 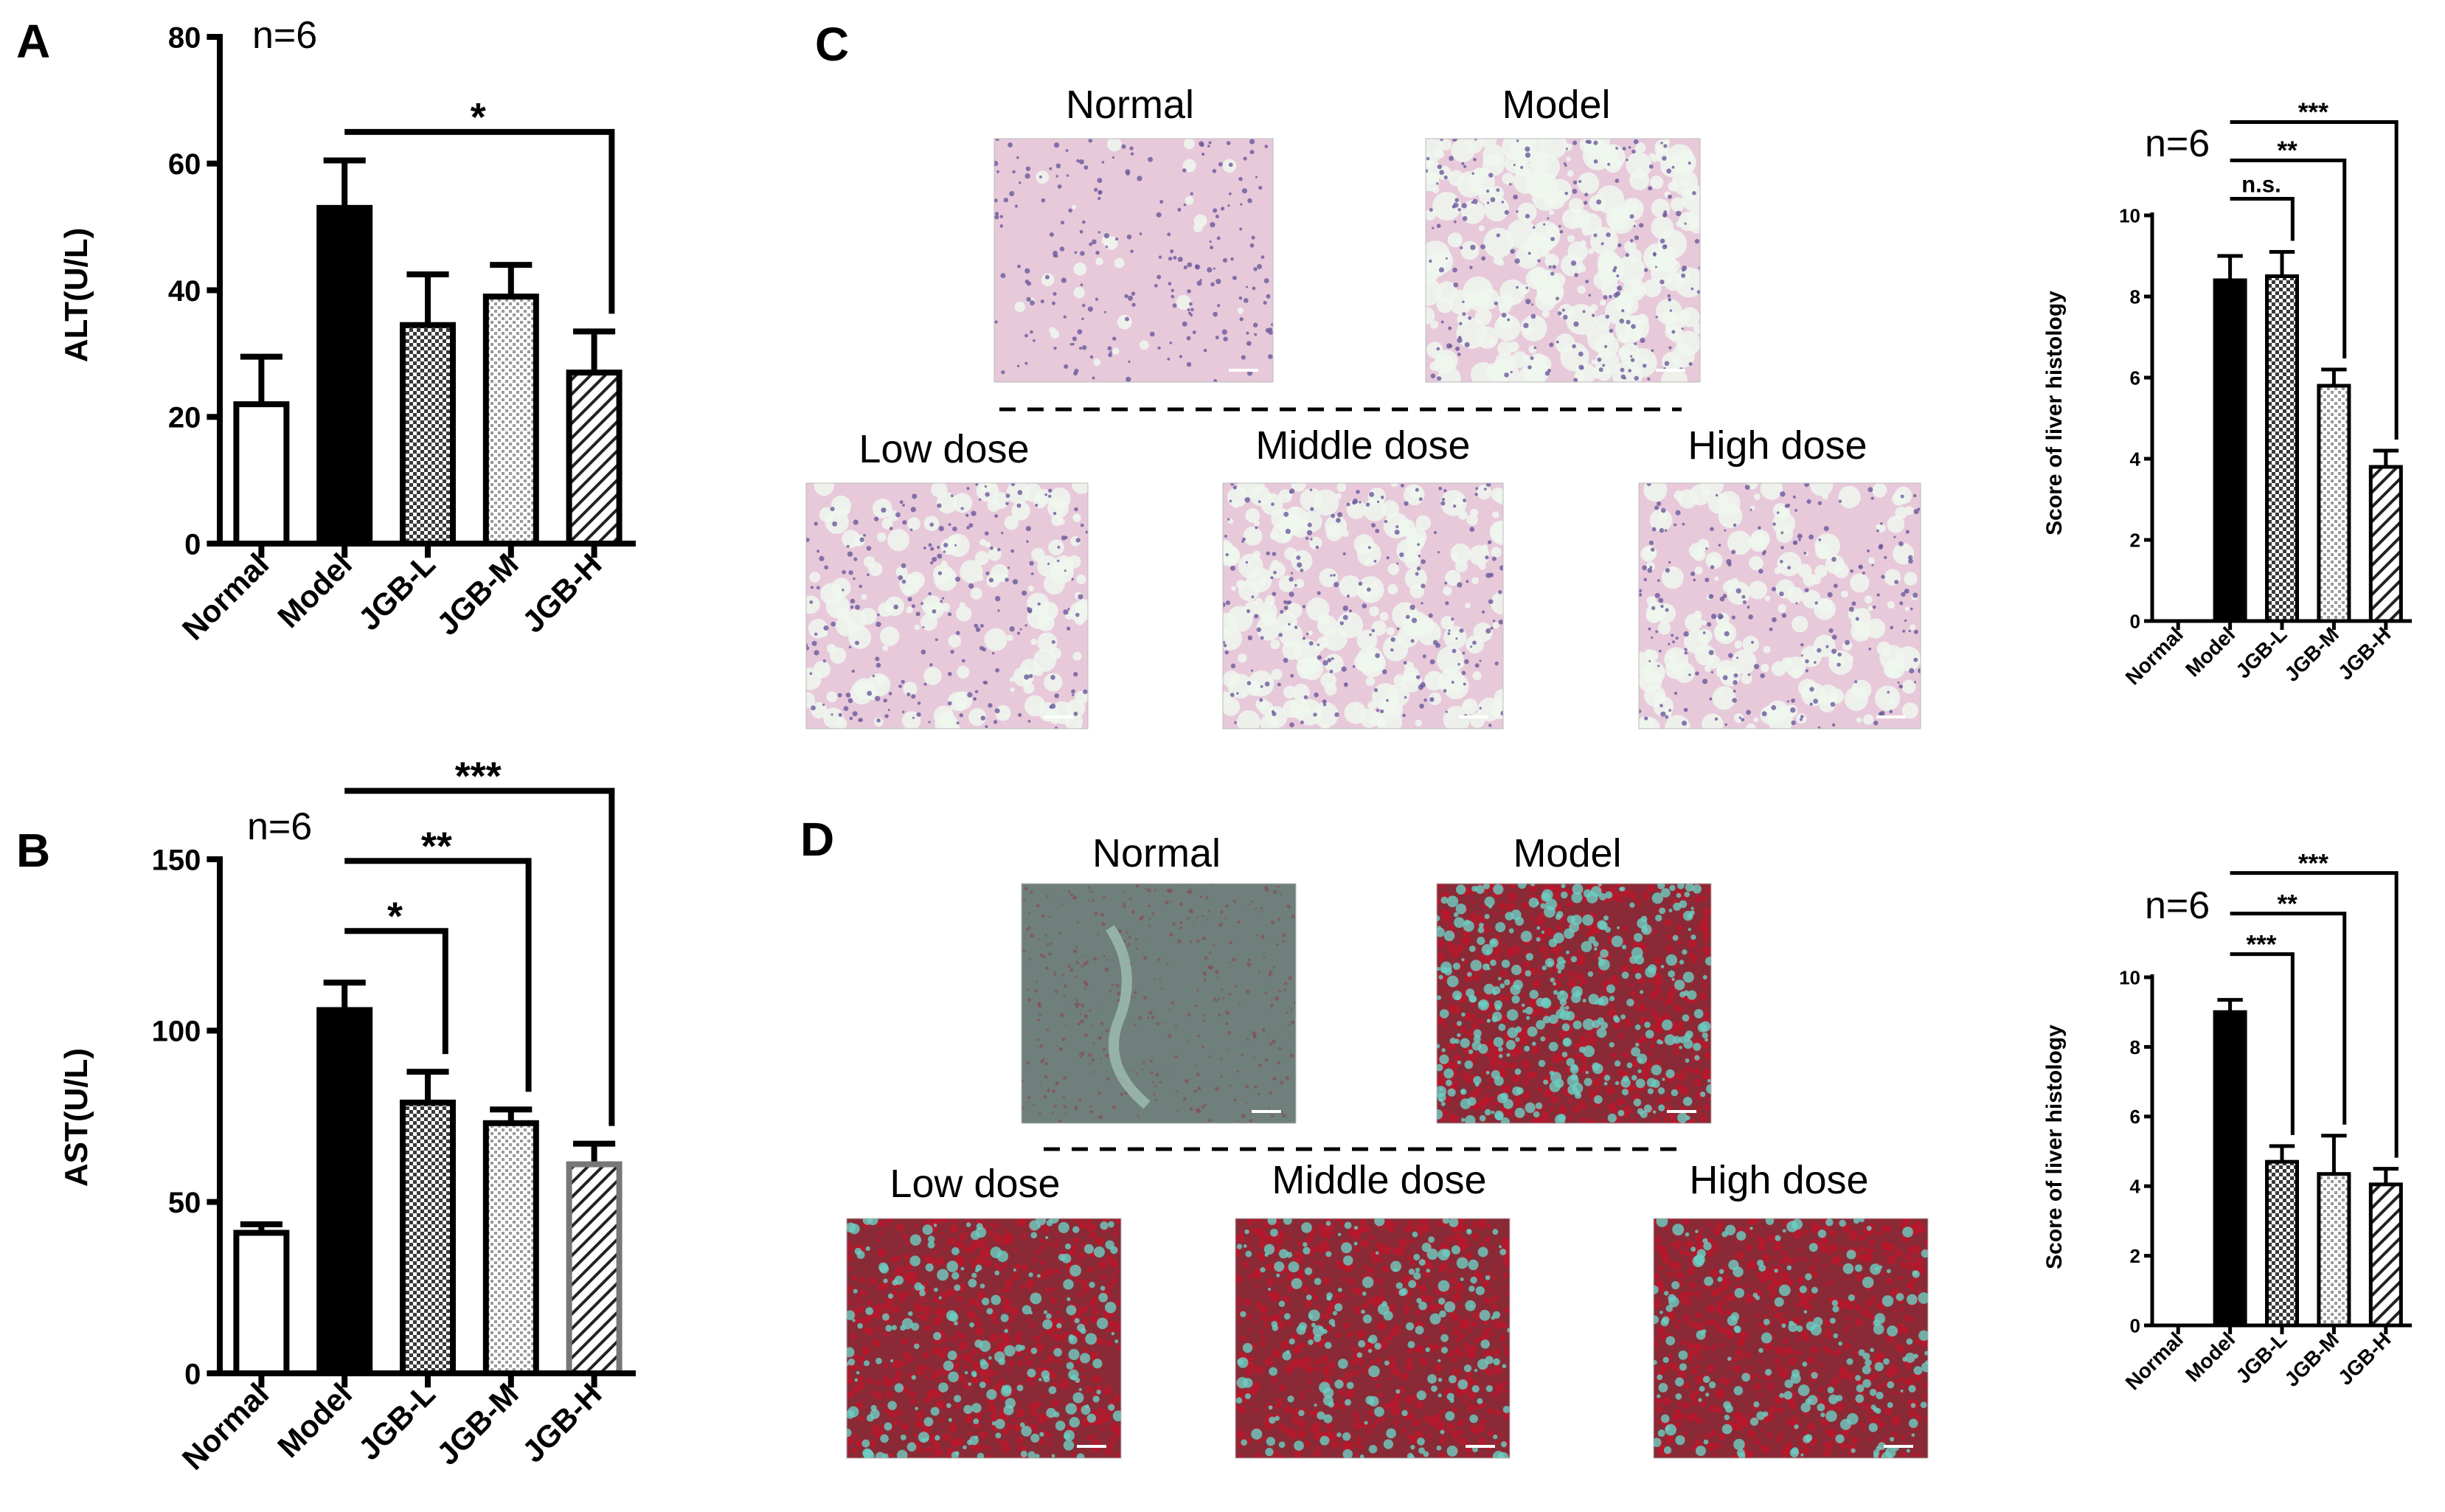 I want to click on micrograph-d-low-dose, so click(x=984, y=1338).